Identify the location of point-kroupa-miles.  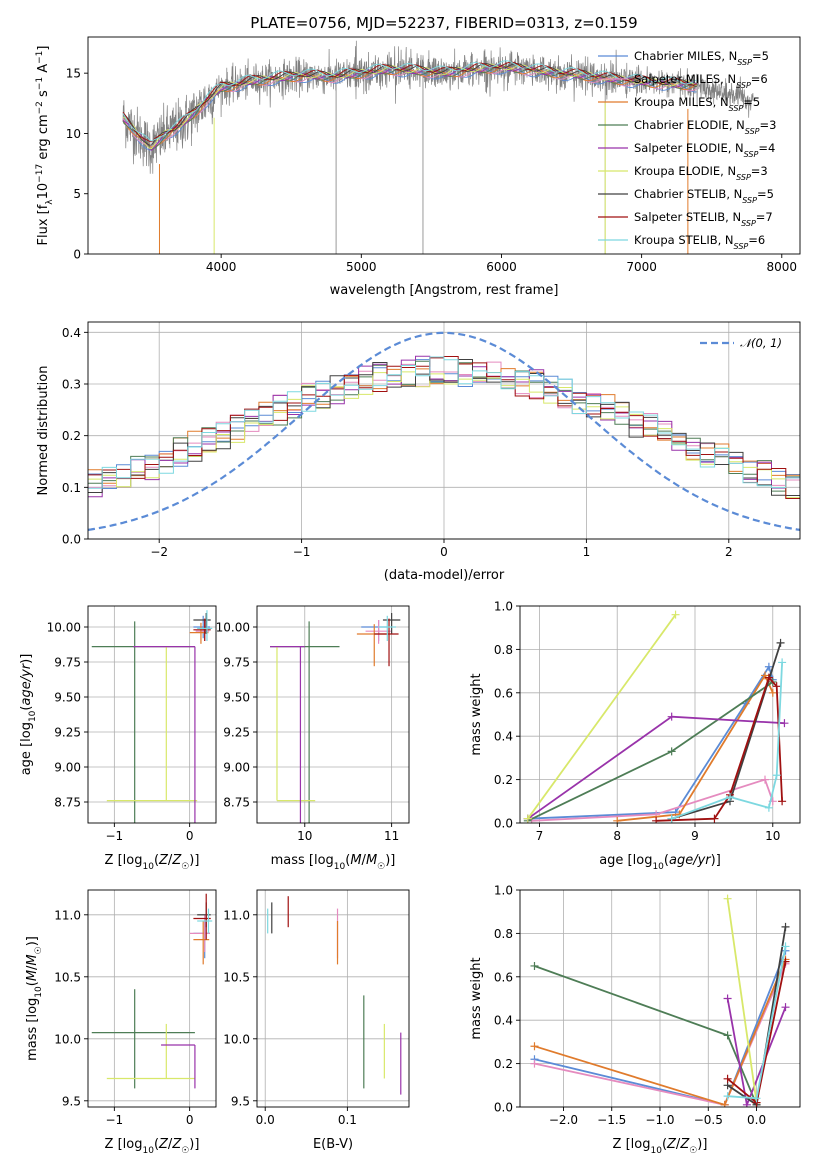
(372, 645).